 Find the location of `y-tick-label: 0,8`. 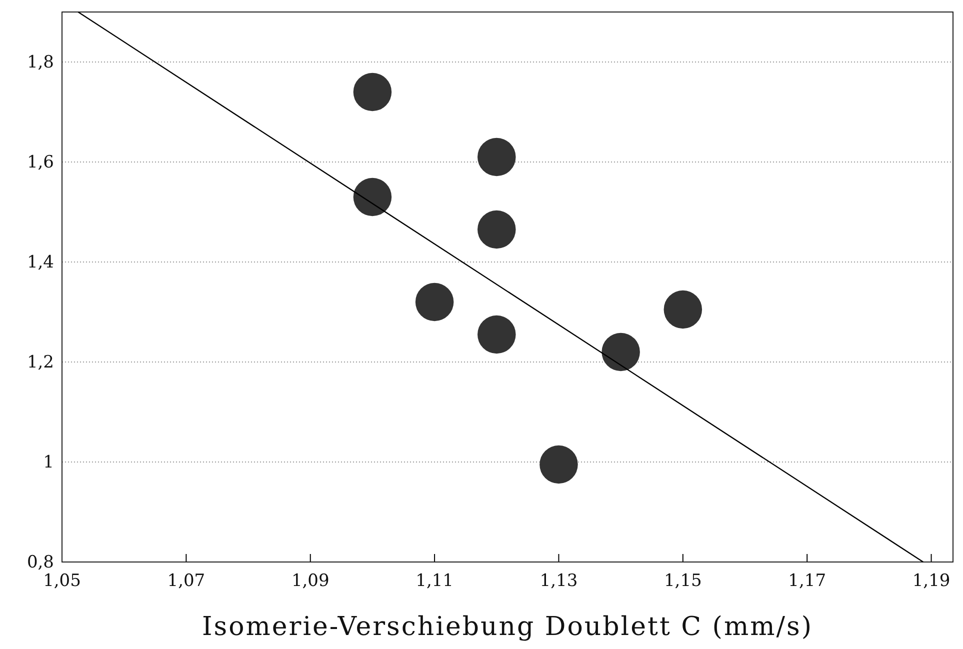

y-tick-label: 0,8 is located at coordinates (40, 562).